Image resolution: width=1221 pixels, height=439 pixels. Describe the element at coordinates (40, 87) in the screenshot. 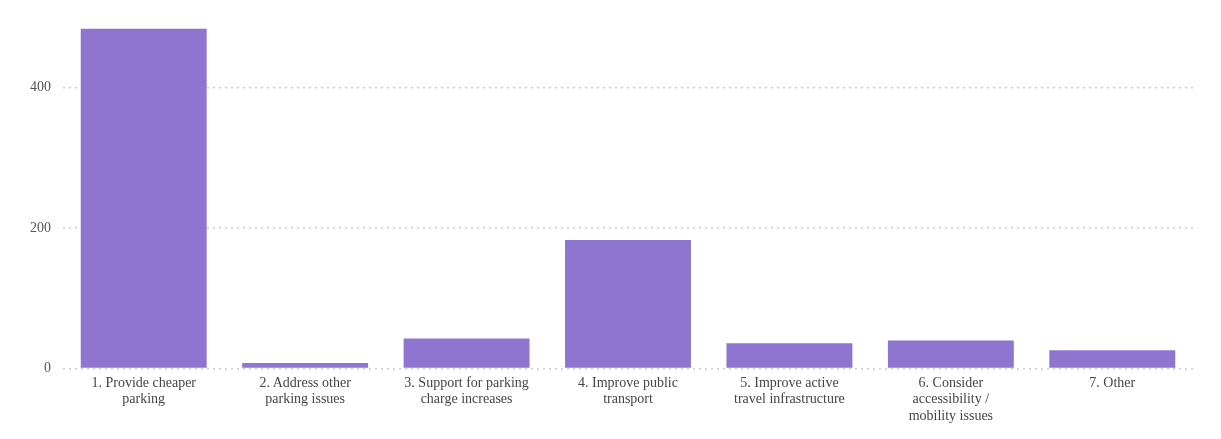

I see `y-tick-label: 400` at that location.